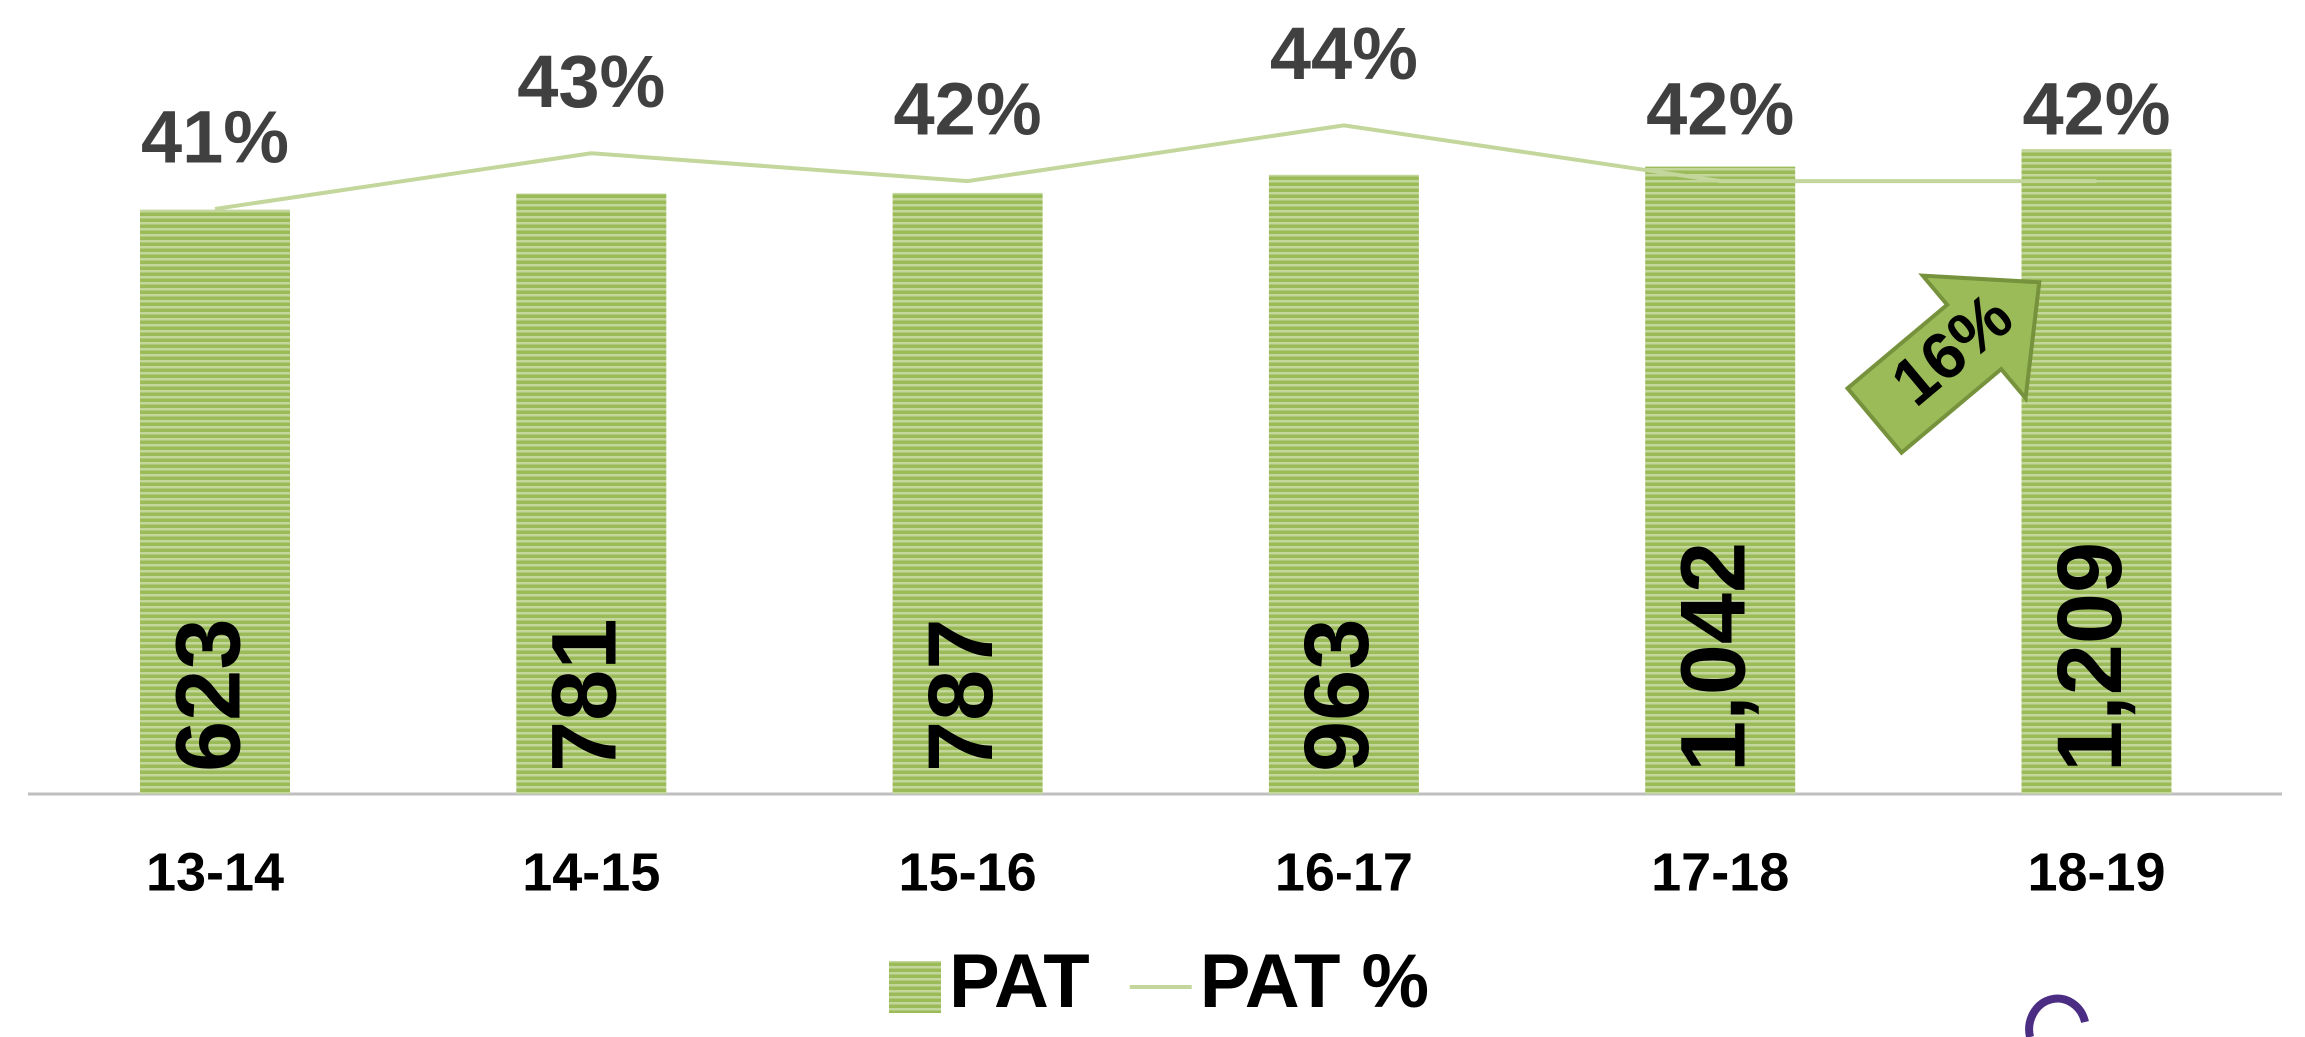  What do you see at coordinates (1720, 872) in the screenshot?
I see `x-tick-label: 17-18` at bounding box center [1720, 872].